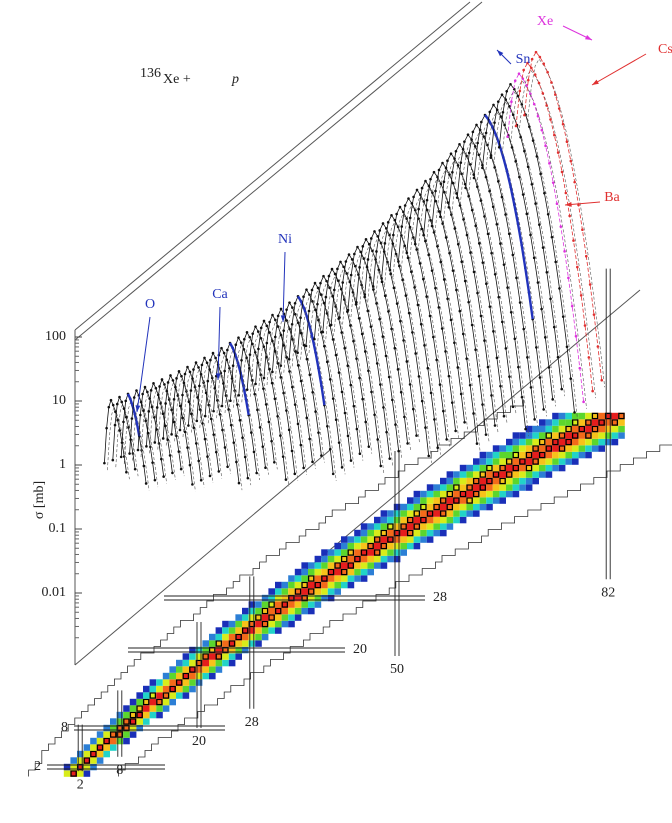  I want to click on isotope-curve-dashed, so click(557, 234).